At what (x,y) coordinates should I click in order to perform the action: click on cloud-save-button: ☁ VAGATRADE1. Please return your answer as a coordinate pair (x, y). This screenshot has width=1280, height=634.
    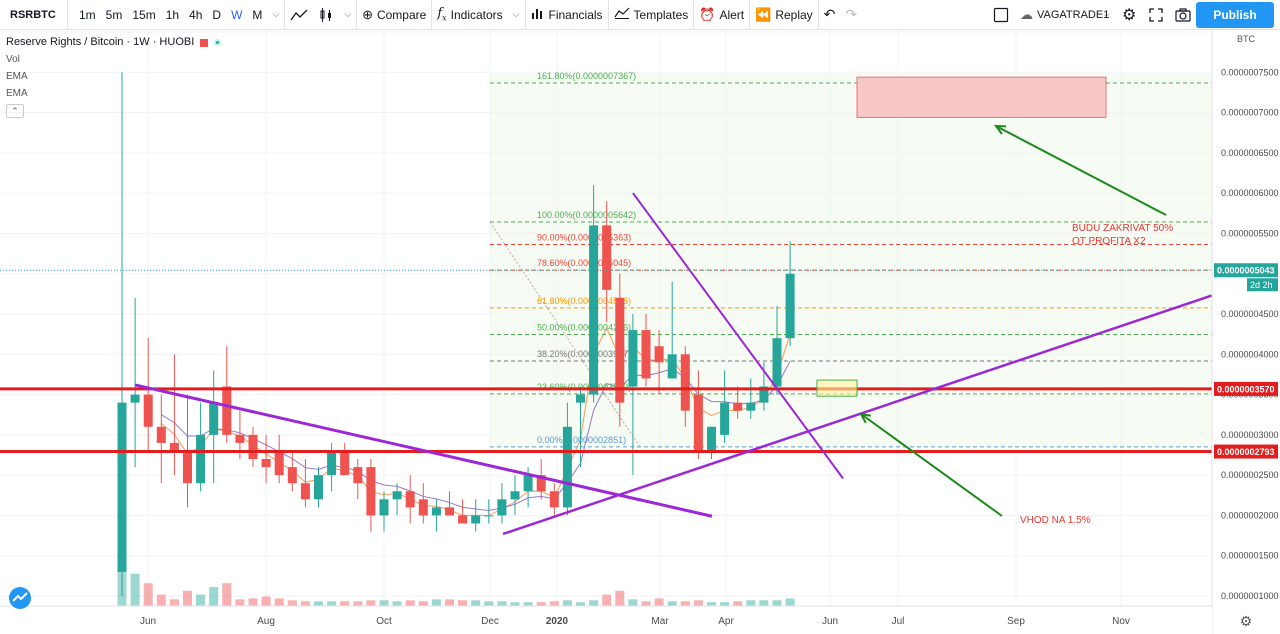
    Looking at the image, I should click on (1064, 15).